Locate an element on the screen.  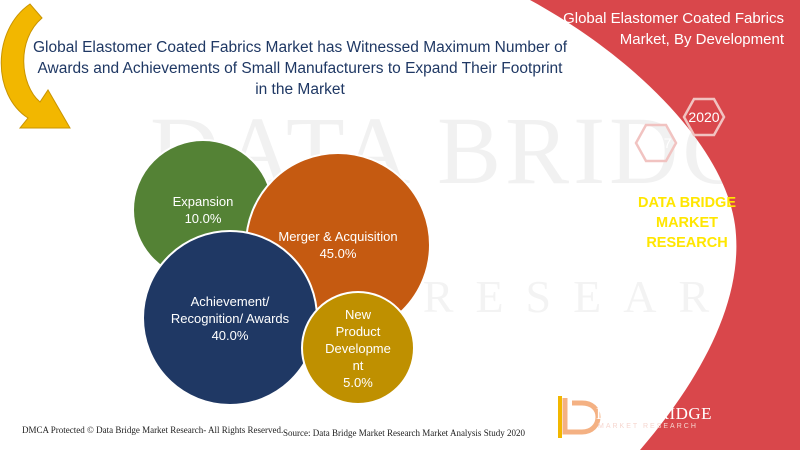
year-end: 2027 is located at coordinates (656, 143).